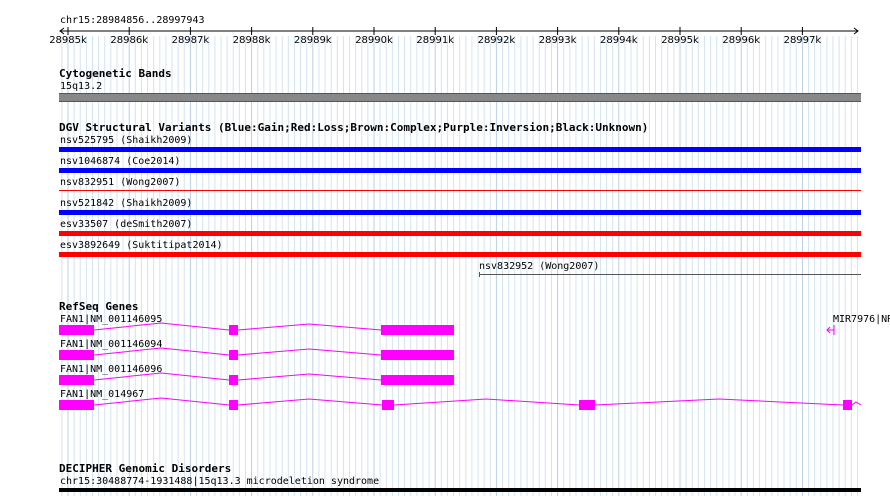 The height and width of the screenshot is (496, 890). I want to click on ruler-tick-label: 28992k, so click(496, 40).